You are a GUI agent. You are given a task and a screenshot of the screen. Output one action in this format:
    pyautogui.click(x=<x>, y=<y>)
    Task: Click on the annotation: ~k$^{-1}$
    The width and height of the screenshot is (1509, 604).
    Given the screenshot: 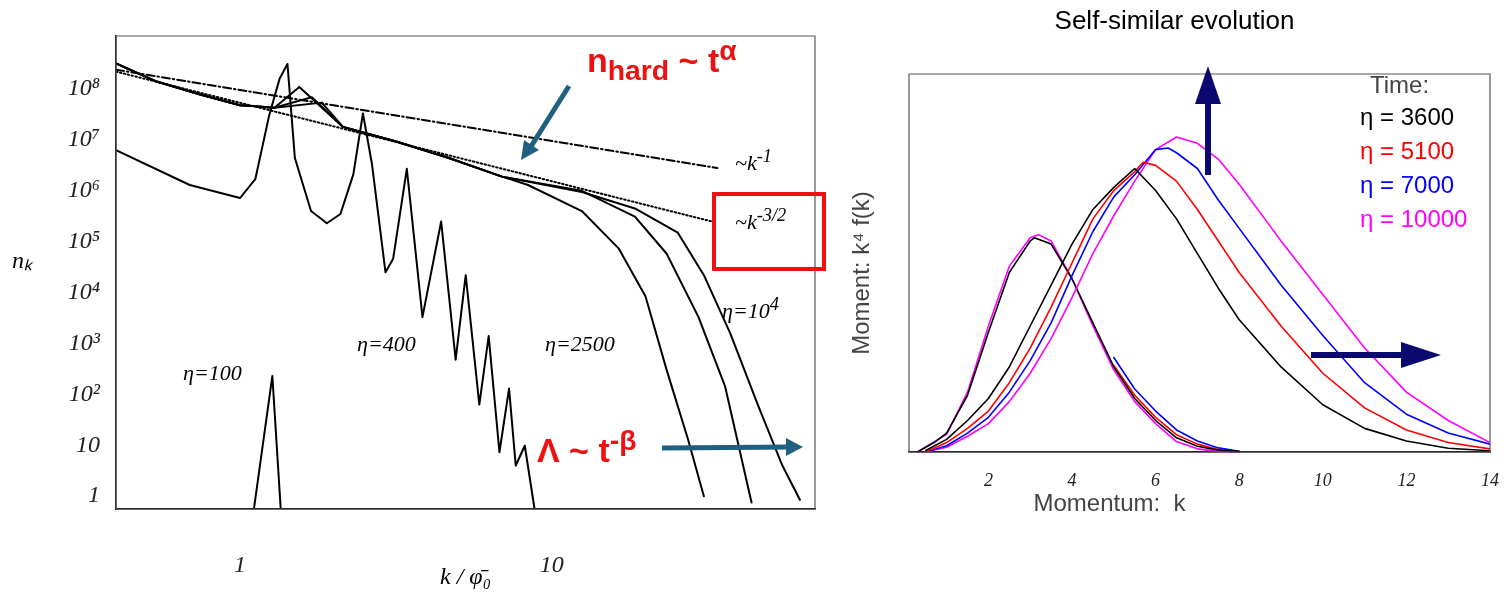 What is the action you would take?
    pyautogui.click(x=753, y=161)
    